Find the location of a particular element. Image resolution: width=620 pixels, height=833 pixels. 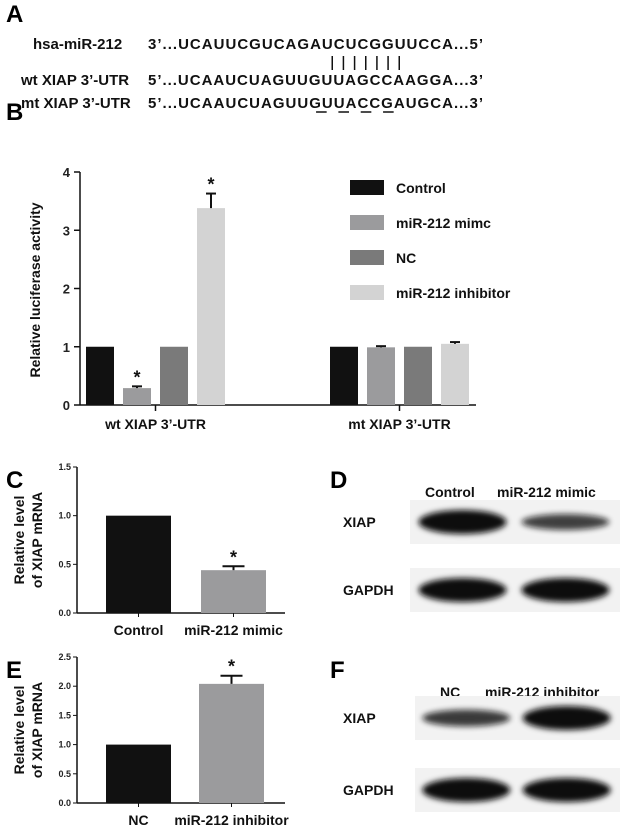

seq-name-mt: mt XIAP 3’-UTR is located at coordinates (76, 103).